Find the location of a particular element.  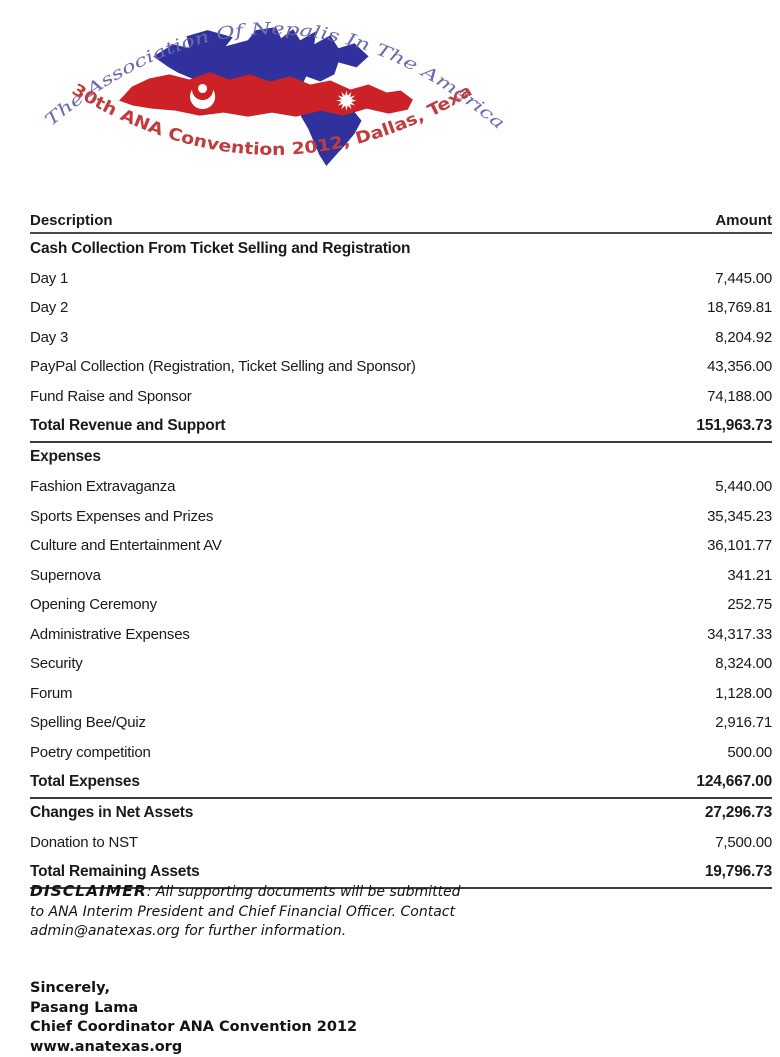

table-row-culture-entertainment: Culture and Entertainment AV 36,101.77 is located at coordinates (401, 546).